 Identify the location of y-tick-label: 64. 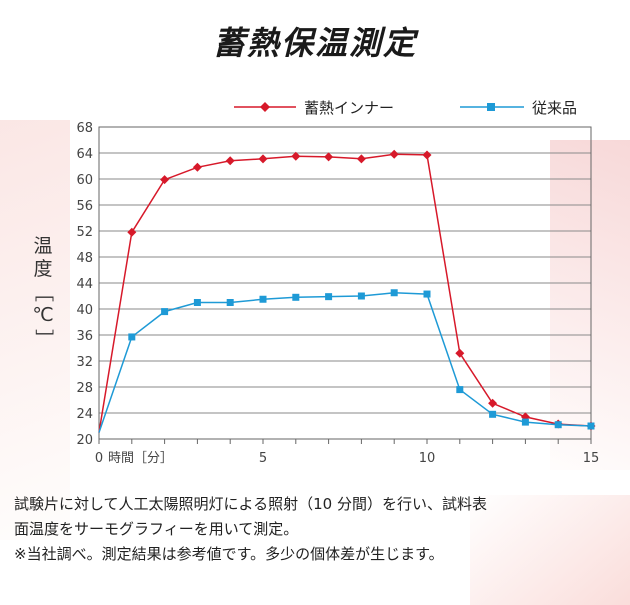
(84, 154).